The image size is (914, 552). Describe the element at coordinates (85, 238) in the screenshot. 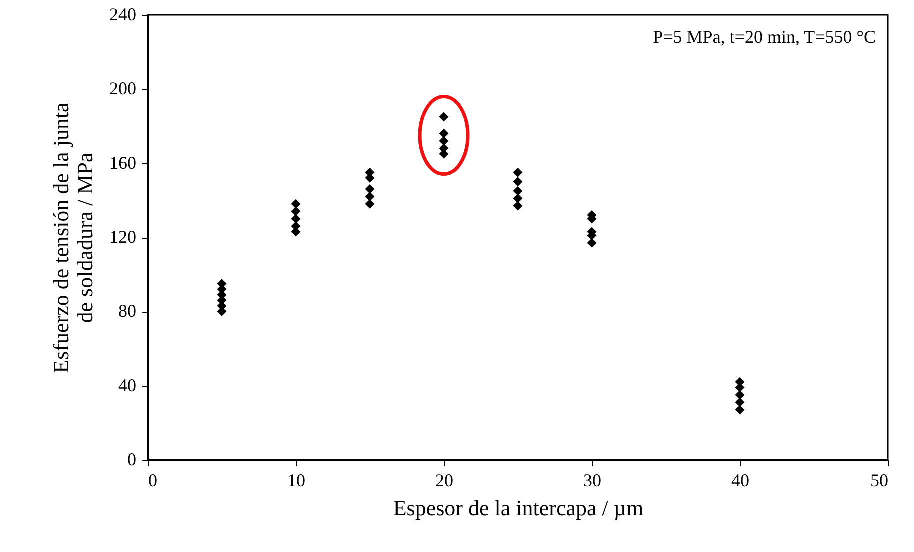

I see `text: de soldadura / MPa` at that location.